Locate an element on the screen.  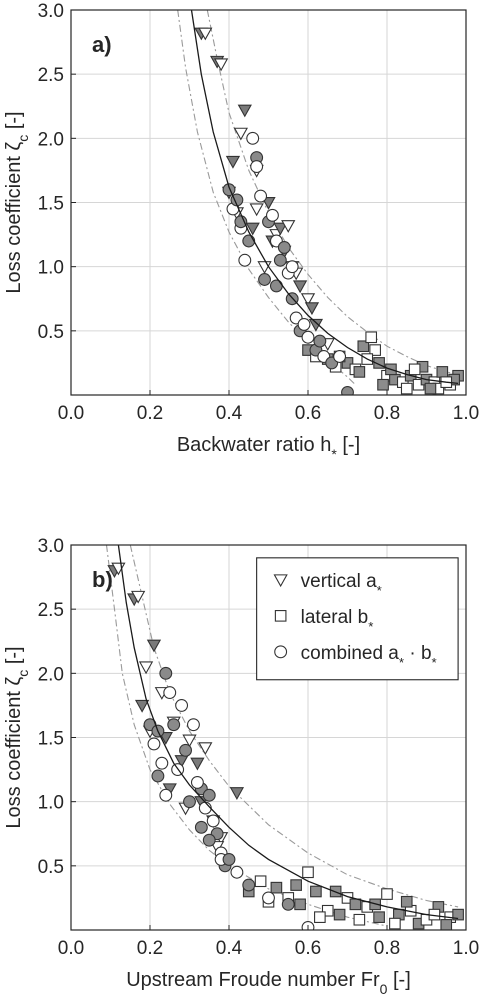
panel-a-xtick-label: 0.8 is located at coordinates (387, 413).